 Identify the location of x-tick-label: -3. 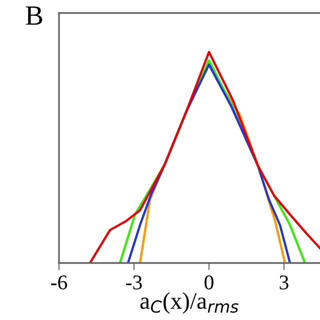
(134, 282).